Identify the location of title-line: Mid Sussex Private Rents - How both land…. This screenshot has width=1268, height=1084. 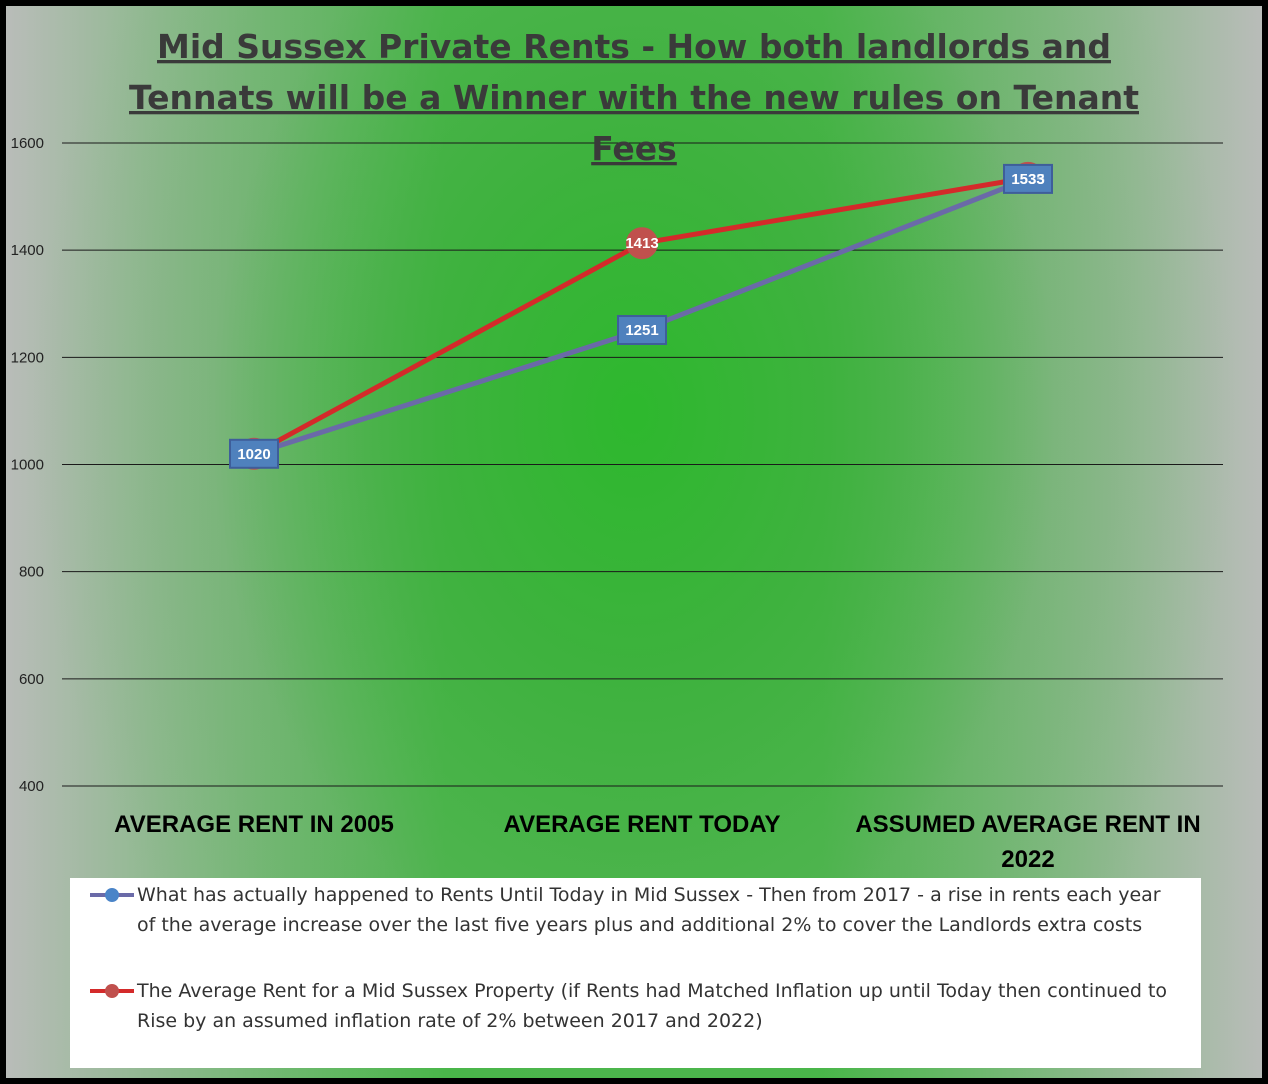
(634, 46).